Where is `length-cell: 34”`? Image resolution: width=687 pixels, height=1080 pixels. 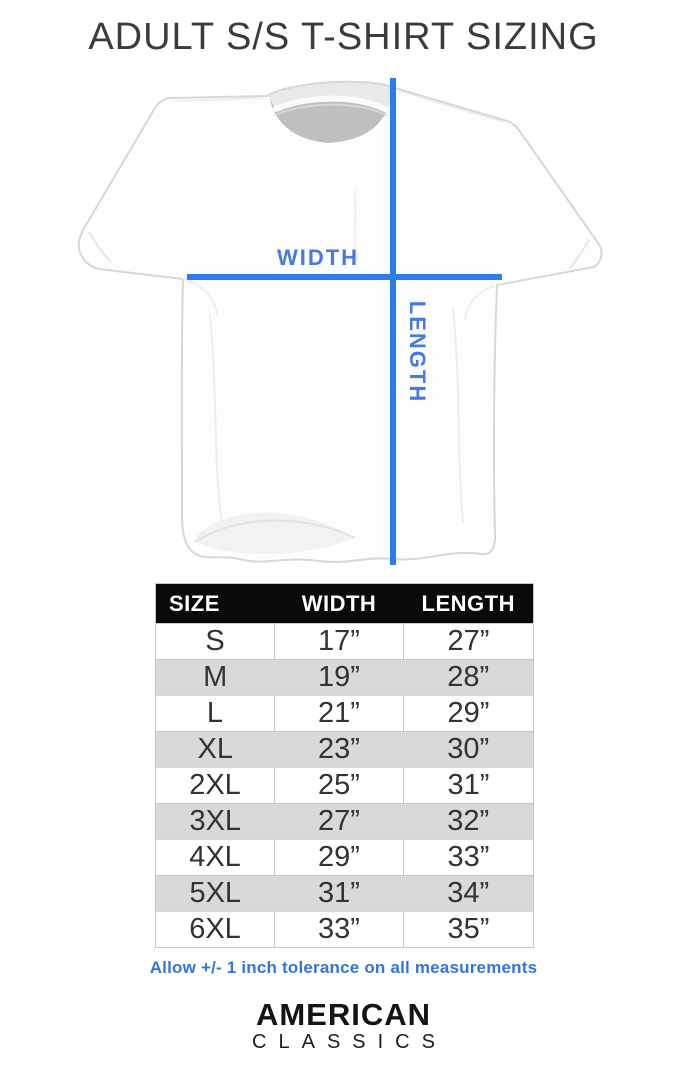 length-cell: 34” is located at coordinates (468, 893).